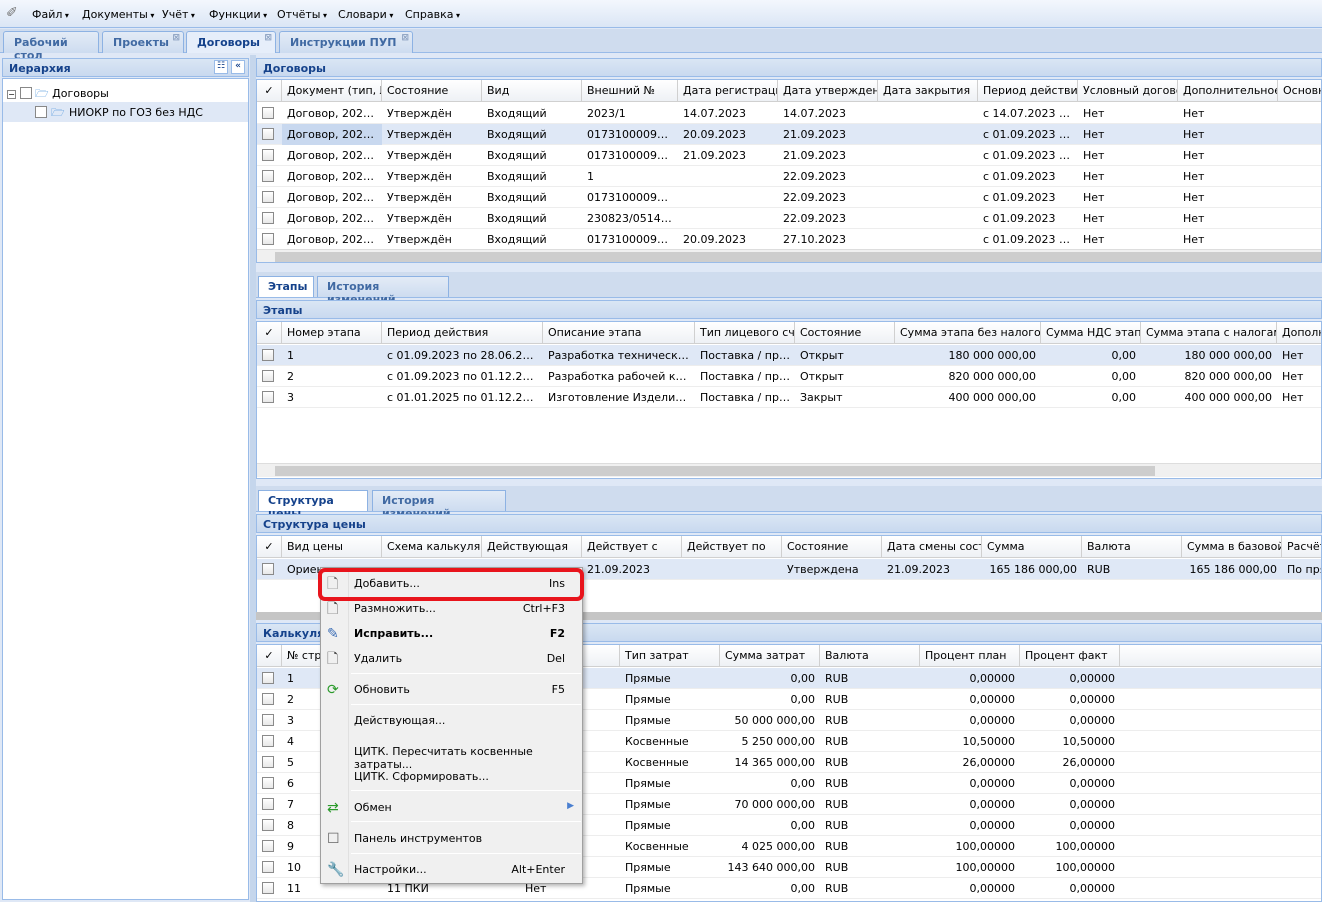 The height and width of the screenshot is (902, 1322). What do you see at coordinates (1070, 656) in the screenshot?
I see `column-header: Процент факт` at bounding box center [1070, 656].